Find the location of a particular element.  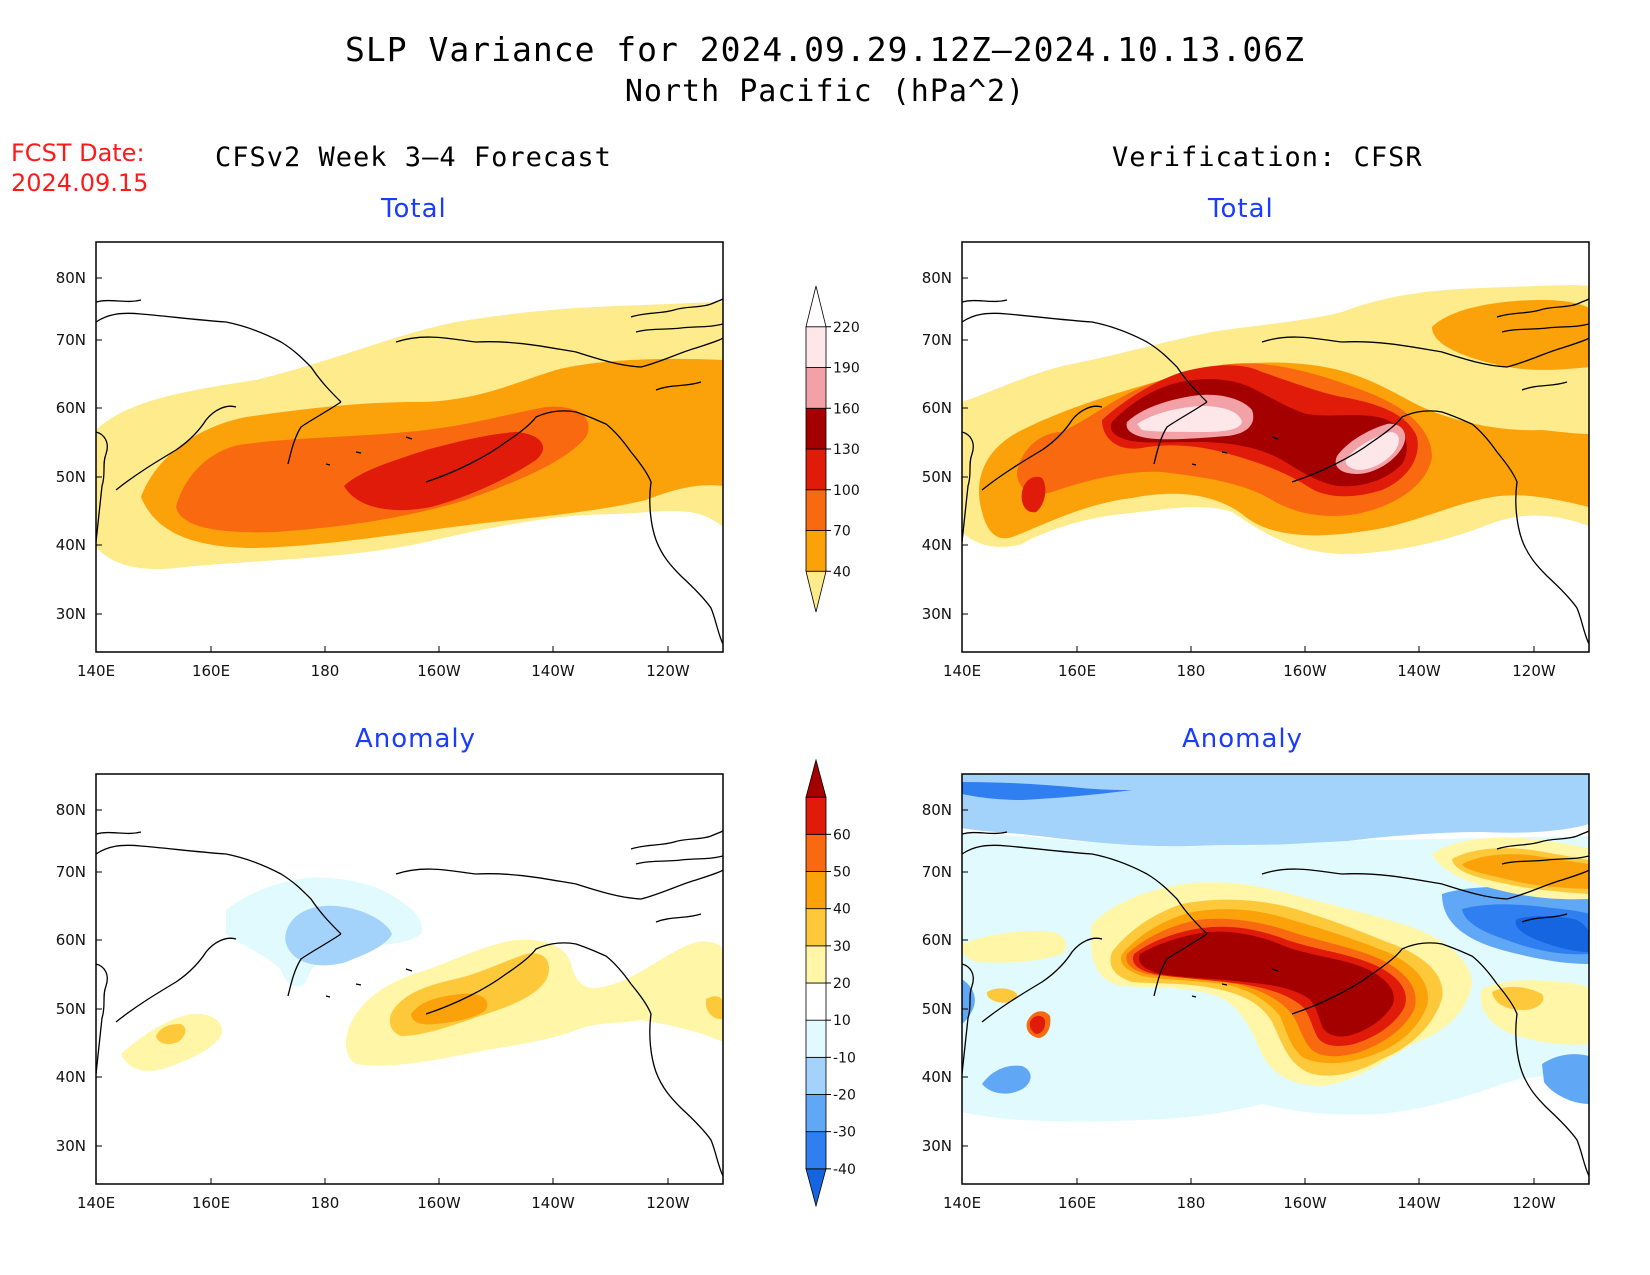

chart-subtitle: North Pacific (hPa^2) is located at coordinates (825, 91).